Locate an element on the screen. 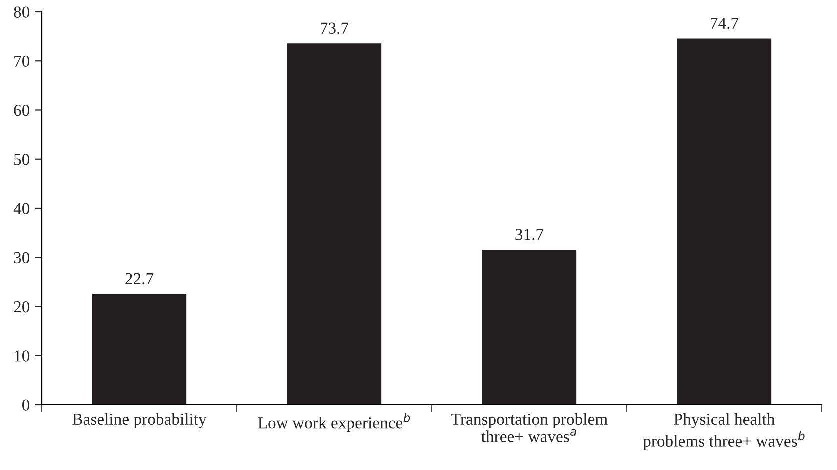  x-tick-label: Baseline probability is located at coordinates (139, 420).